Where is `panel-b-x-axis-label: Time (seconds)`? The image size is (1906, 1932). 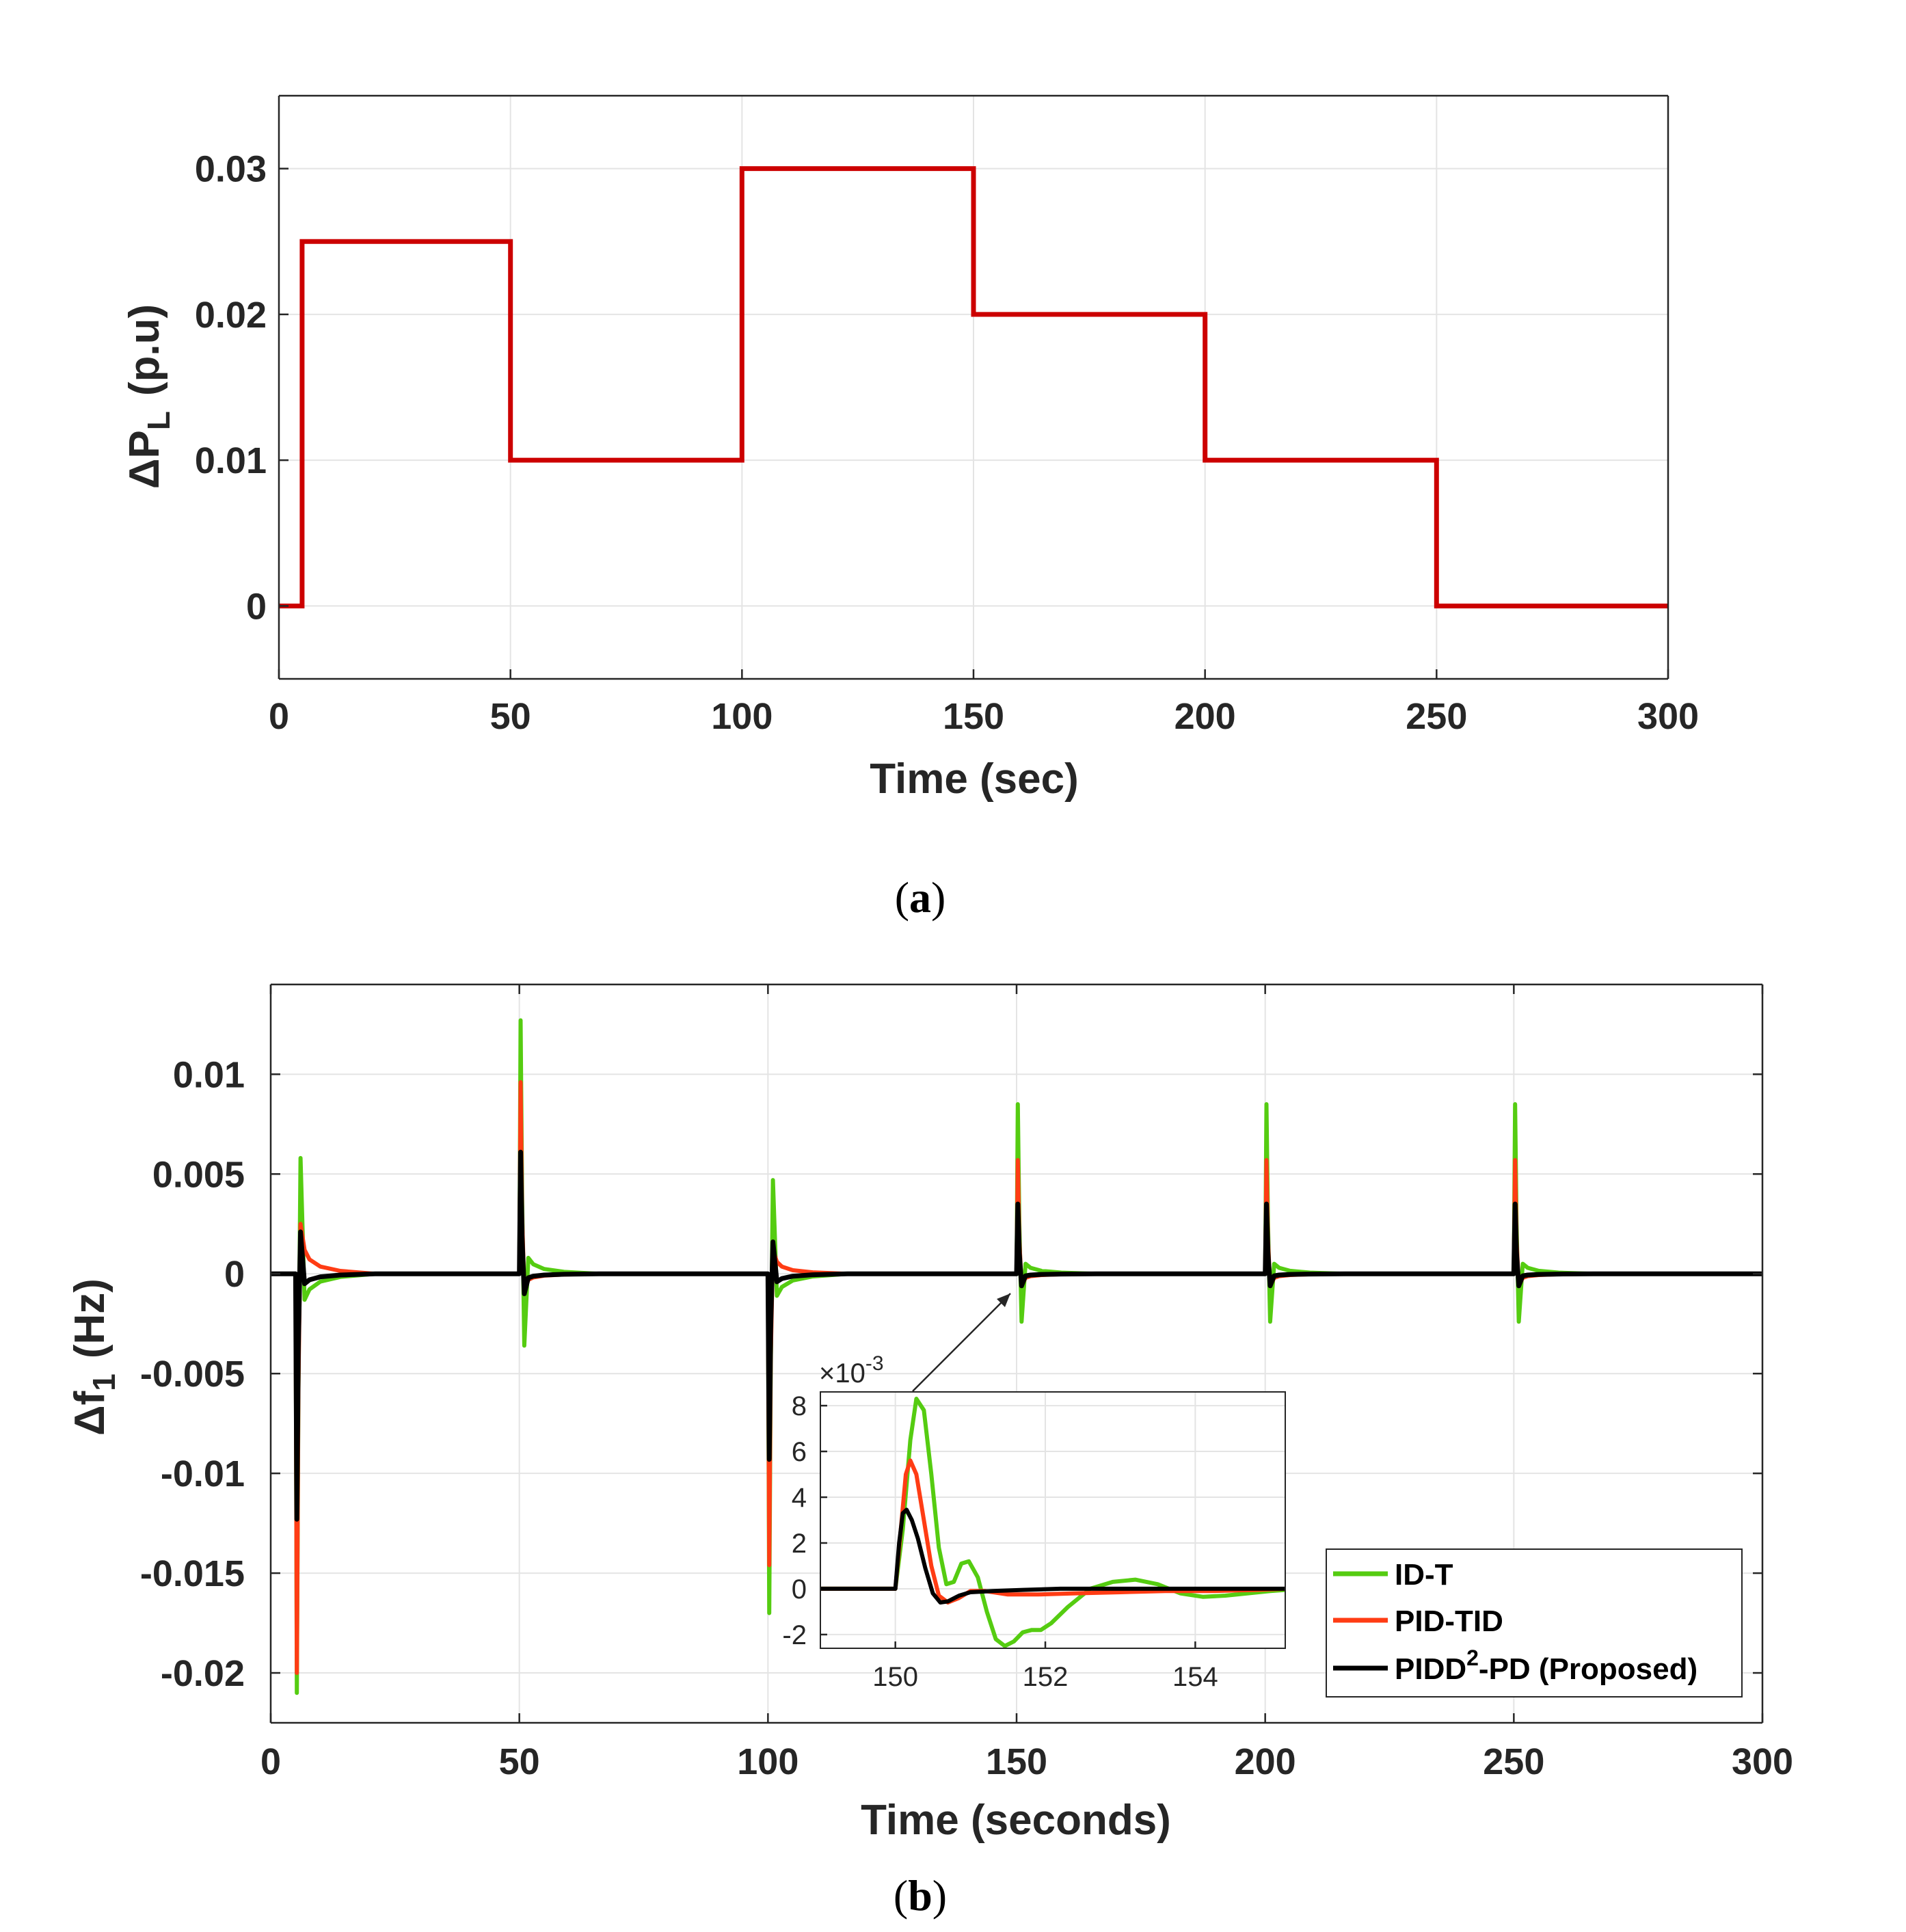 panel-b-x-axis-label: Time (seconds) is located at coordinates (1016, 1820).